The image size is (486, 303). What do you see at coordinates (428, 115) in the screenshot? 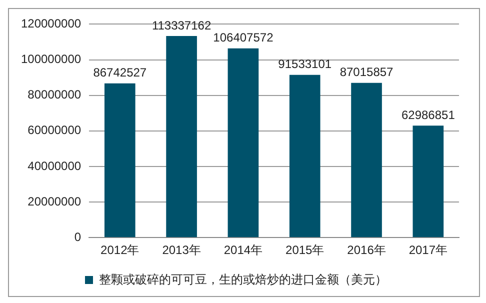
I see `data-label: 62986851` at bounding box center [428, 115].